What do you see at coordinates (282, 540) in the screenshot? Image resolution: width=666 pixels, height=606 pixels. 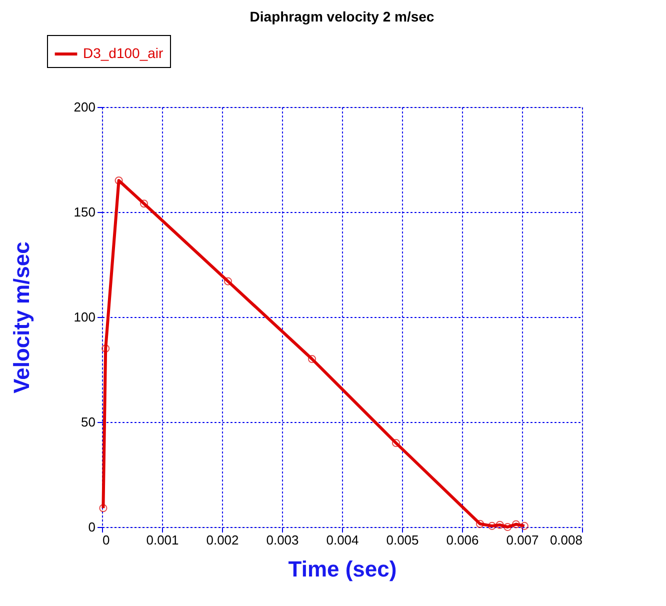 I see `x-tick-label: 0.003` at bounding box center [282, 540].